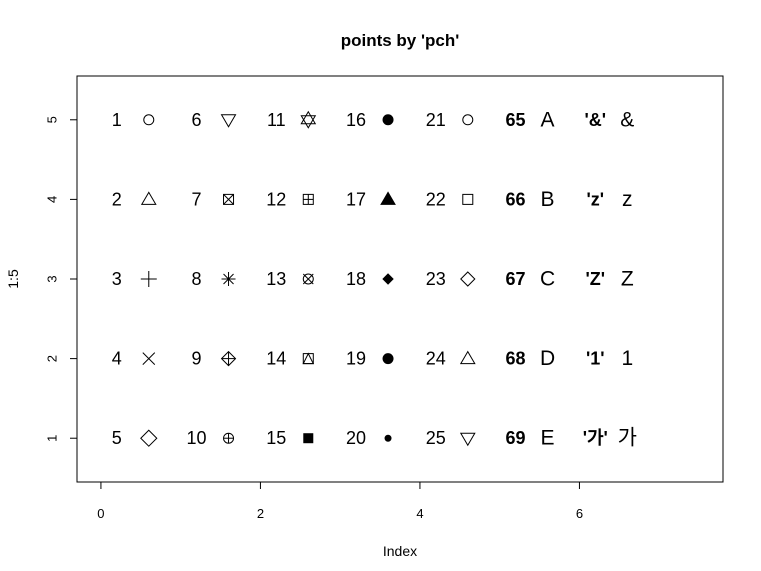 This screenshot has width=761, height=571. Describe the element at coordinates (596, 199) in the screenshot. I see `point-label: 'z'` at that location.